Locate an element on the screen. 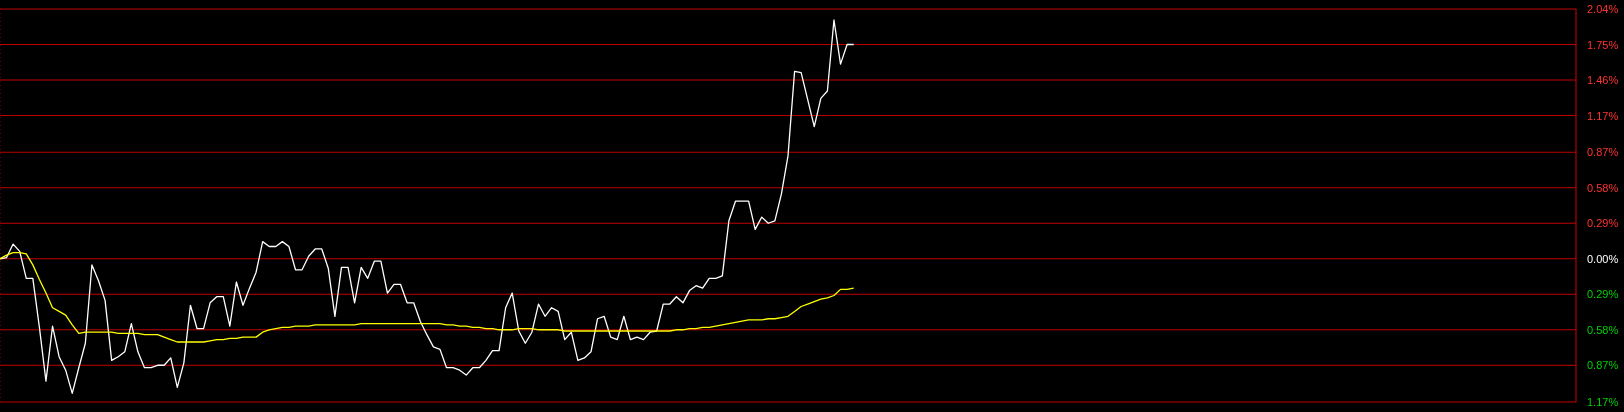  y-tick-label: 0.00% is located at coordinates (1603, 258).